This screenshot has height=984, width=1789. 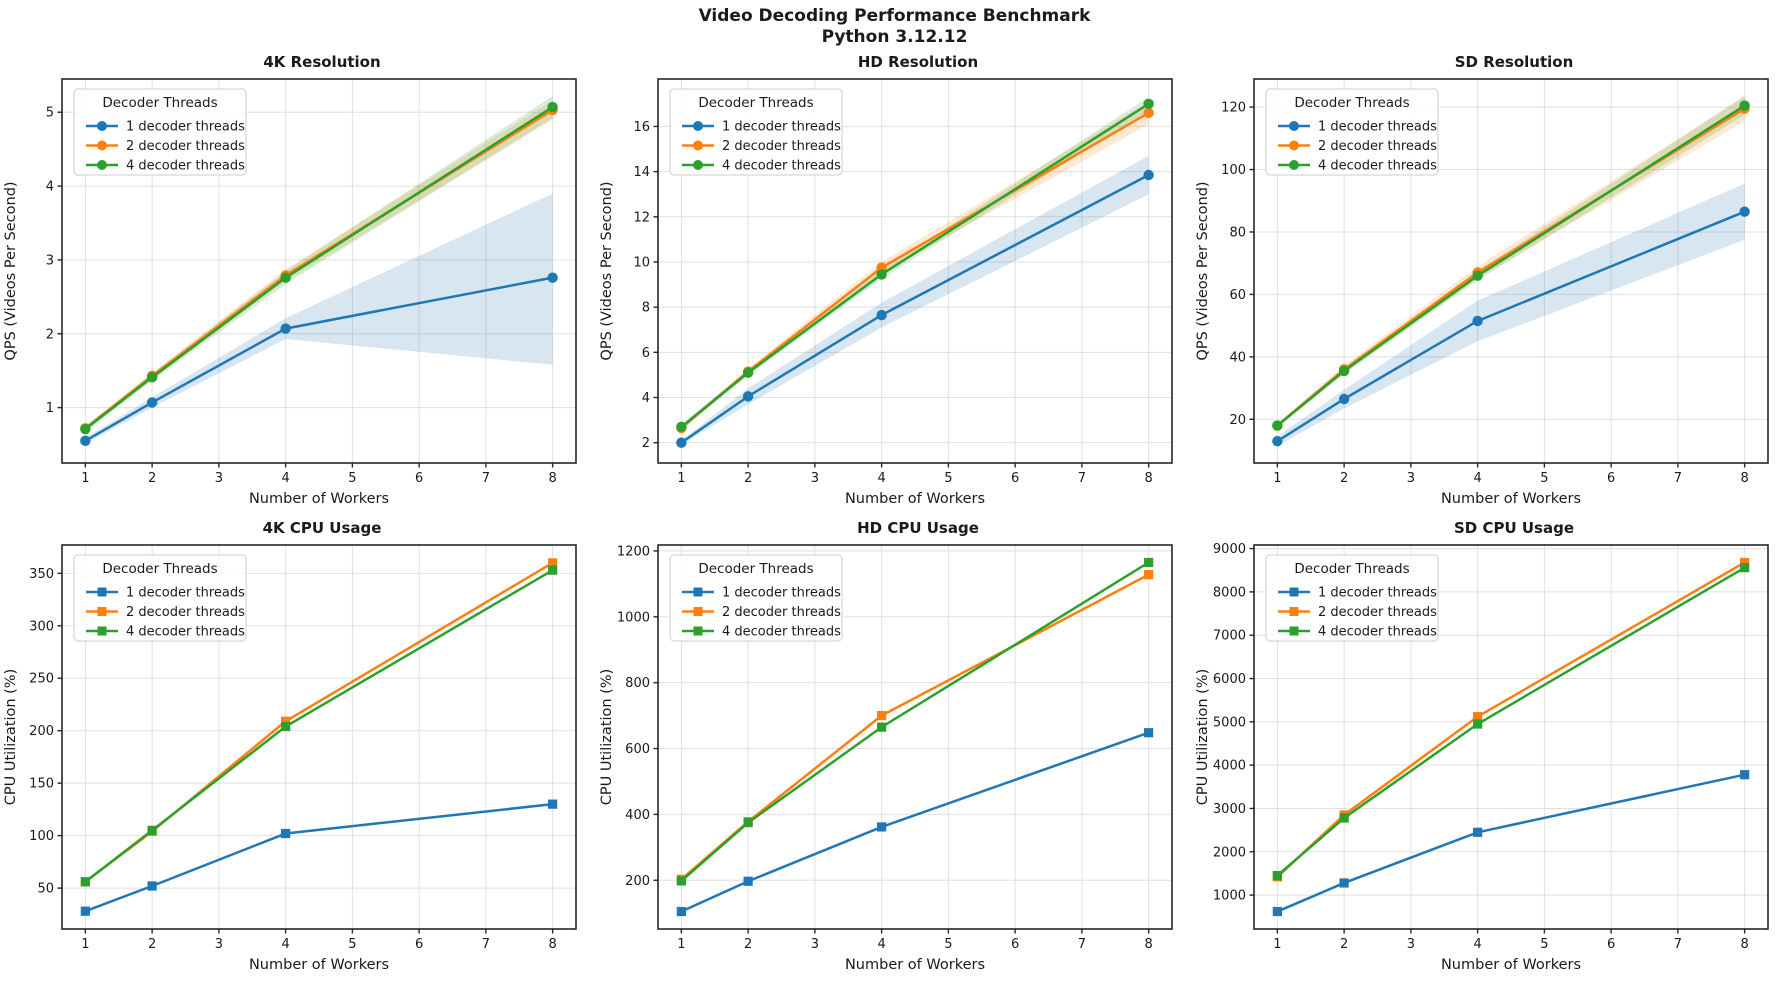 I want to click on y-tick-label: 800, so click(x=637, y=683).